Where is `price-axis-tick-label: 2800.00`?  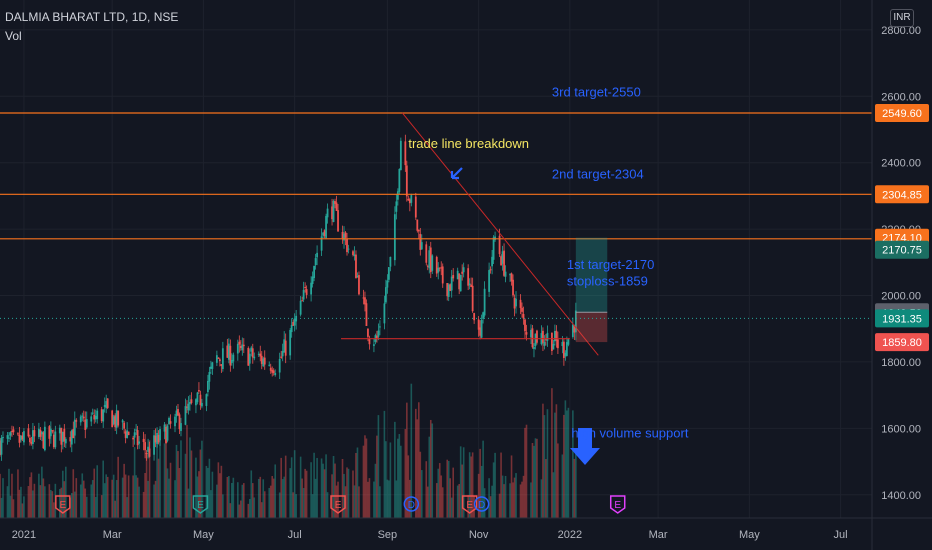
price-axis-tick-label: 2800.00 is located at coordinates (901, 31).